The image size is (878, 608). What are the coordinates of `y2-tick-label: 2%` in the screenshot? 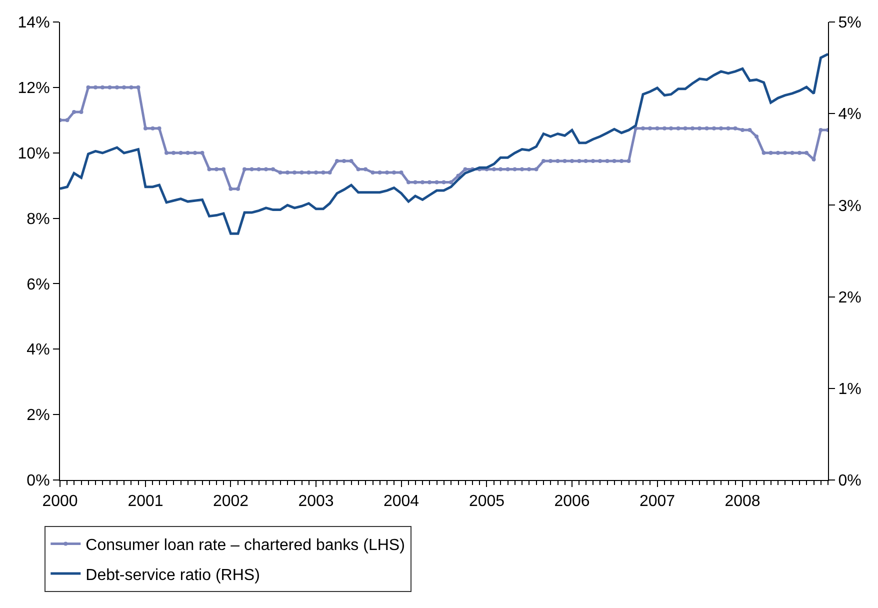 It's located at (850, 297).